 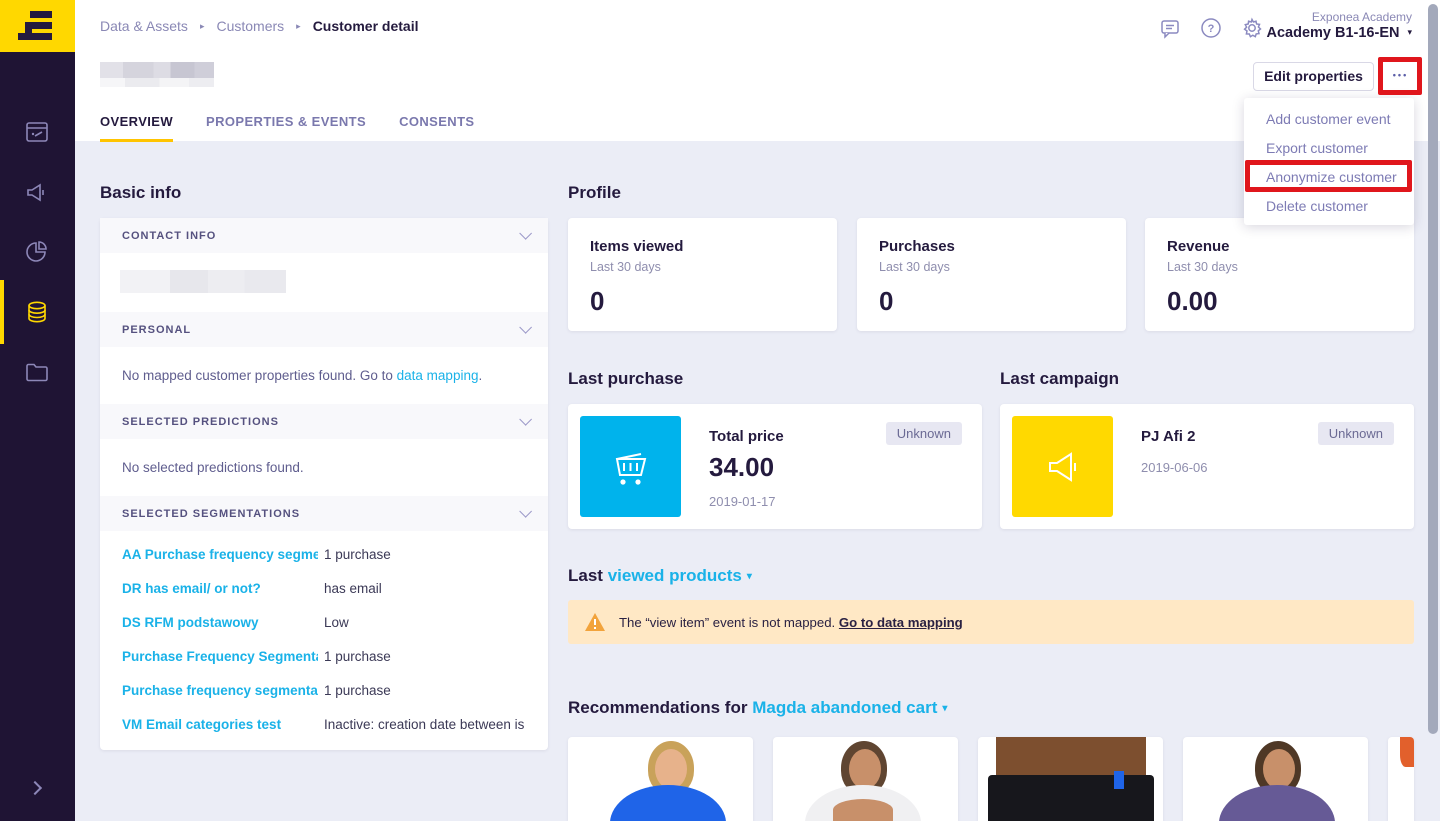 What do you see at coordinates (1198, 246) in the screenshot?
I see `stat-title: Revenue` at bounding box center [1198, 246].